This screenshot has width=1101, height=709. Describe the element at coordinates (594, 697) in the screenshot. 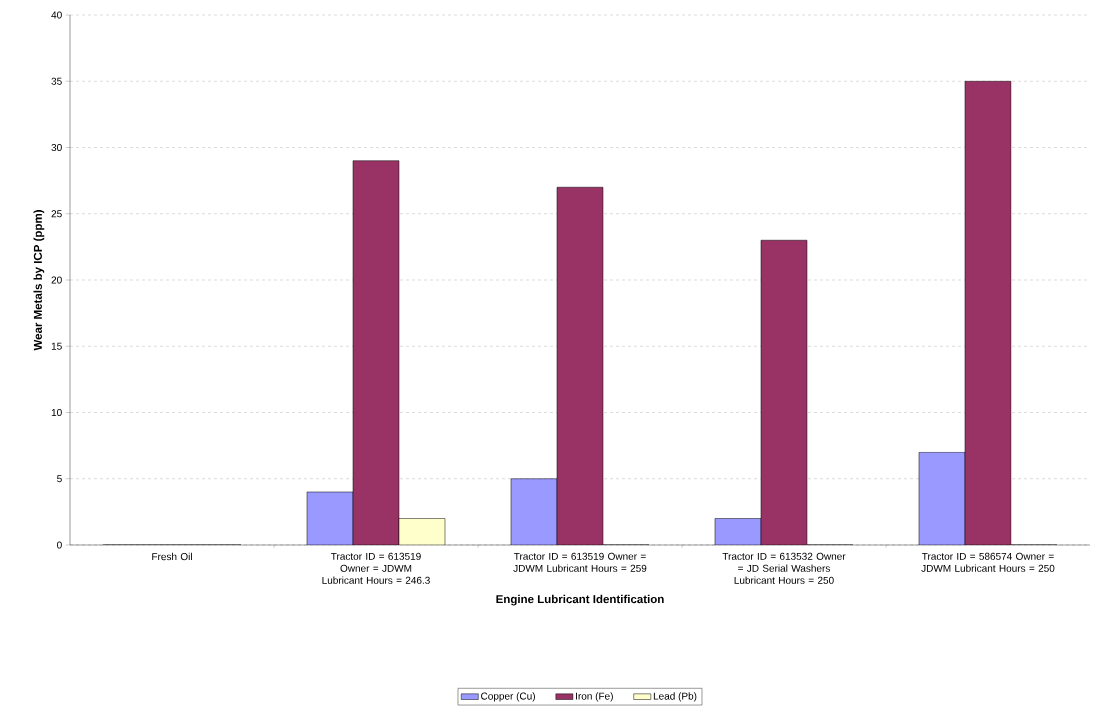

I see `legend-label: Iron (Fe)` at that location.